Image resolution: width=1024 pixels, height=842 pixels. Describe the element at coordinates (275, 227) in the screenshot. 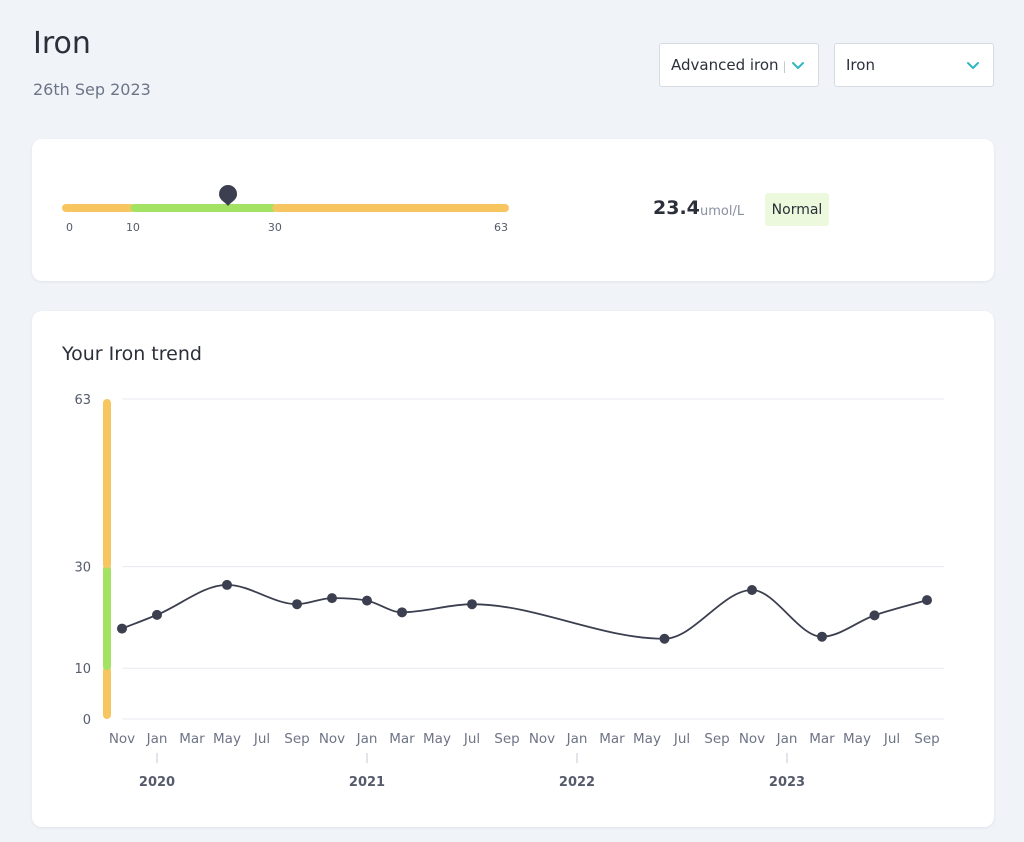

I see `range-tick-label: 30` at that location.